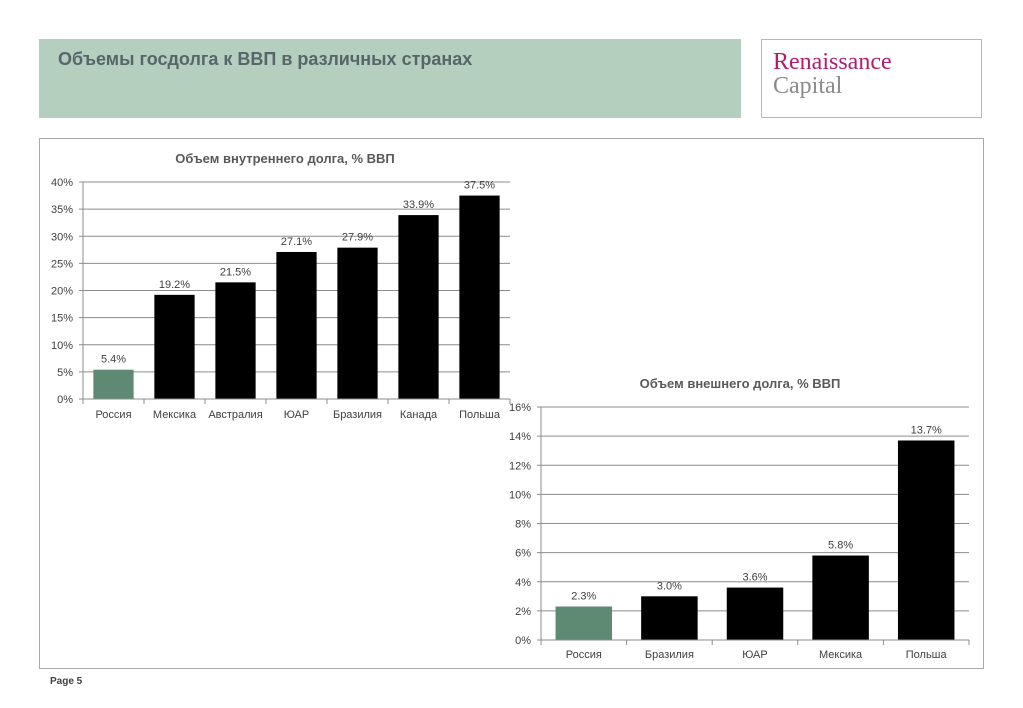  Describe the element at coordinates (871, 78) in the screenshot. I see `company-logo: Renaissance Capital` at that location.